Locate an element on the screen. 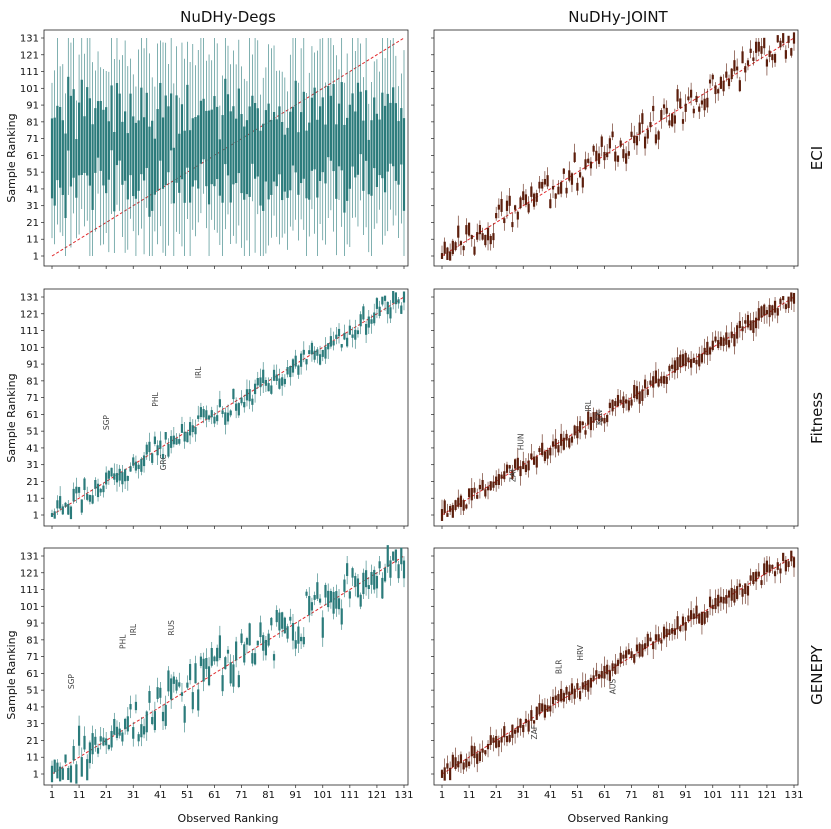 Image resolution: width=831 pixels, height=829 pixels. y-tick-label: 91 is located at coordinates (32, 365).